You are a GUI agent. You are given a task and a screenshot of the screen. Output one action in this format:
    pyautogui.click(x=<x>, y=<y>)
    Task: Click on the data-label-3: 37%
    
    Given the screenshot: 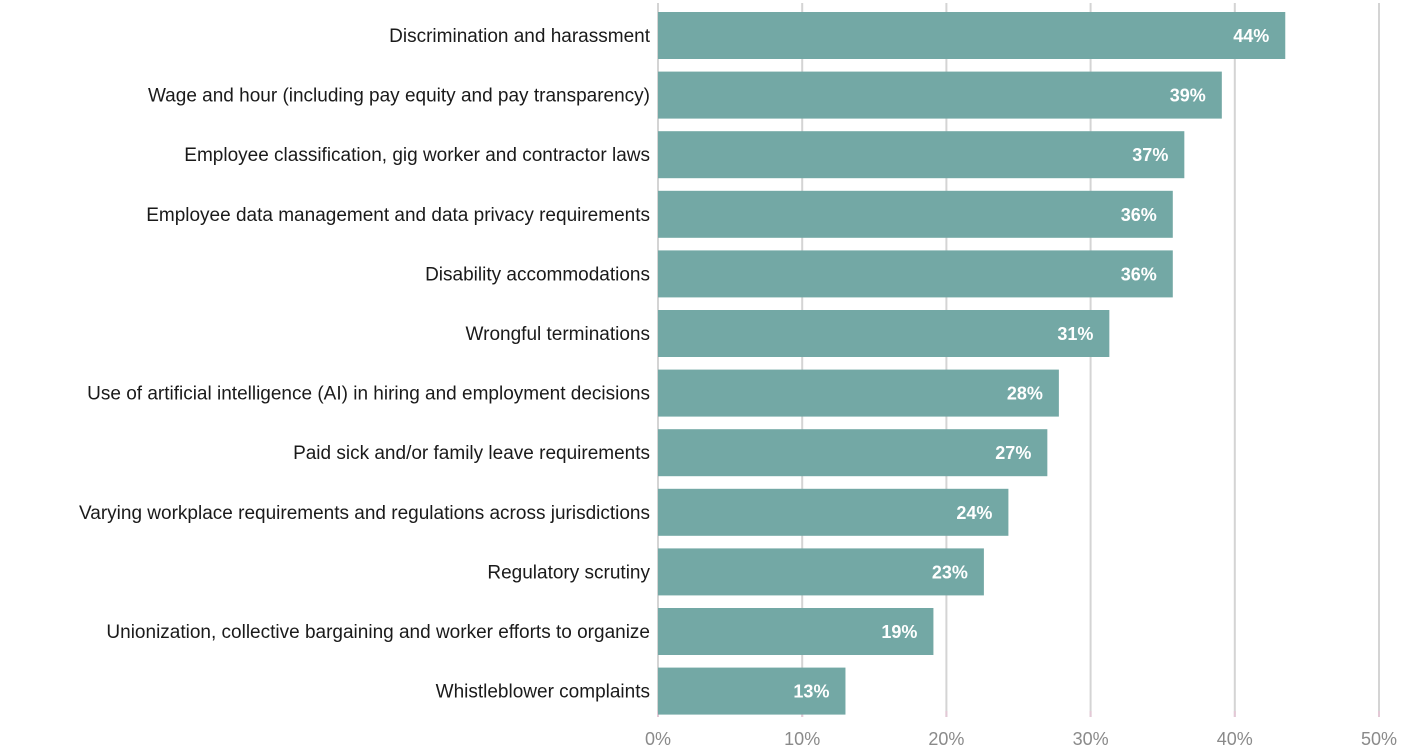 What is the action you would take?
    pyautogui.click(x=1150, y=155)
    